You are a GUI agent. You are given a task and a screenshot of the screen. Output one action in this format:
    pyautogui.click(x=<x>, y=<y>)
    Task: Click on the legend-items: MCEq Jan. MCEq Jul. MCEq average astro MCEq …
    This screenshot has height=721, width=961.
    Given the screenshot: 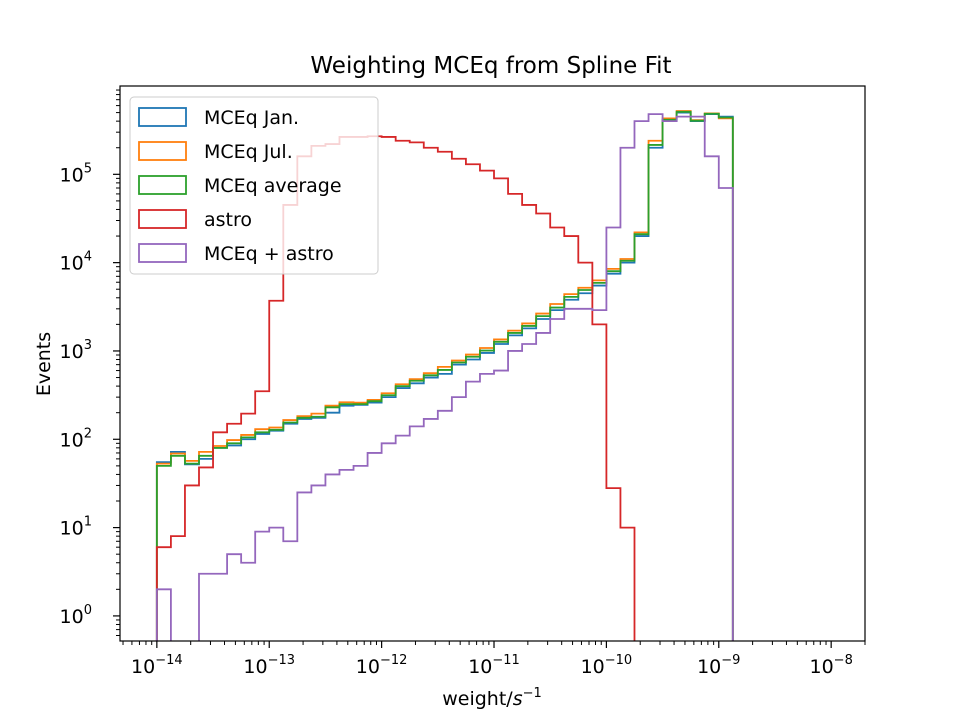 What is the action you would take?
    pyautogui.click(x=240, y=186)
    